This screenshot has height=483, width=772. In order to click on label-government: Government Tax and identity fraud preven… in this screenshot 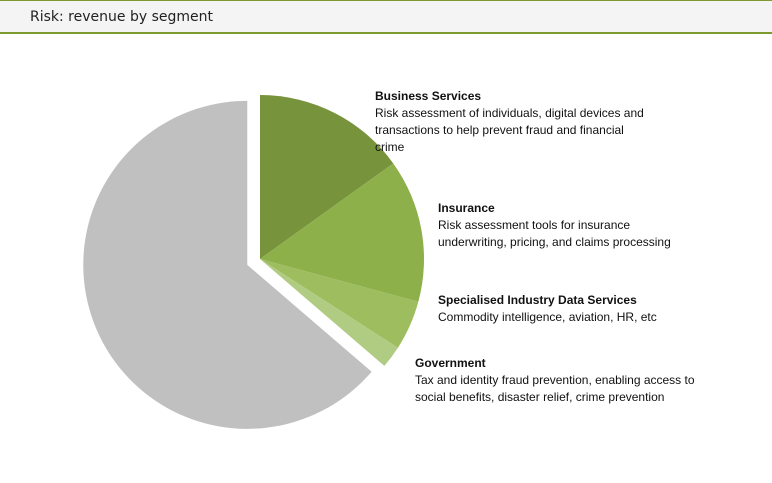, I will do `click(557, 380)`.